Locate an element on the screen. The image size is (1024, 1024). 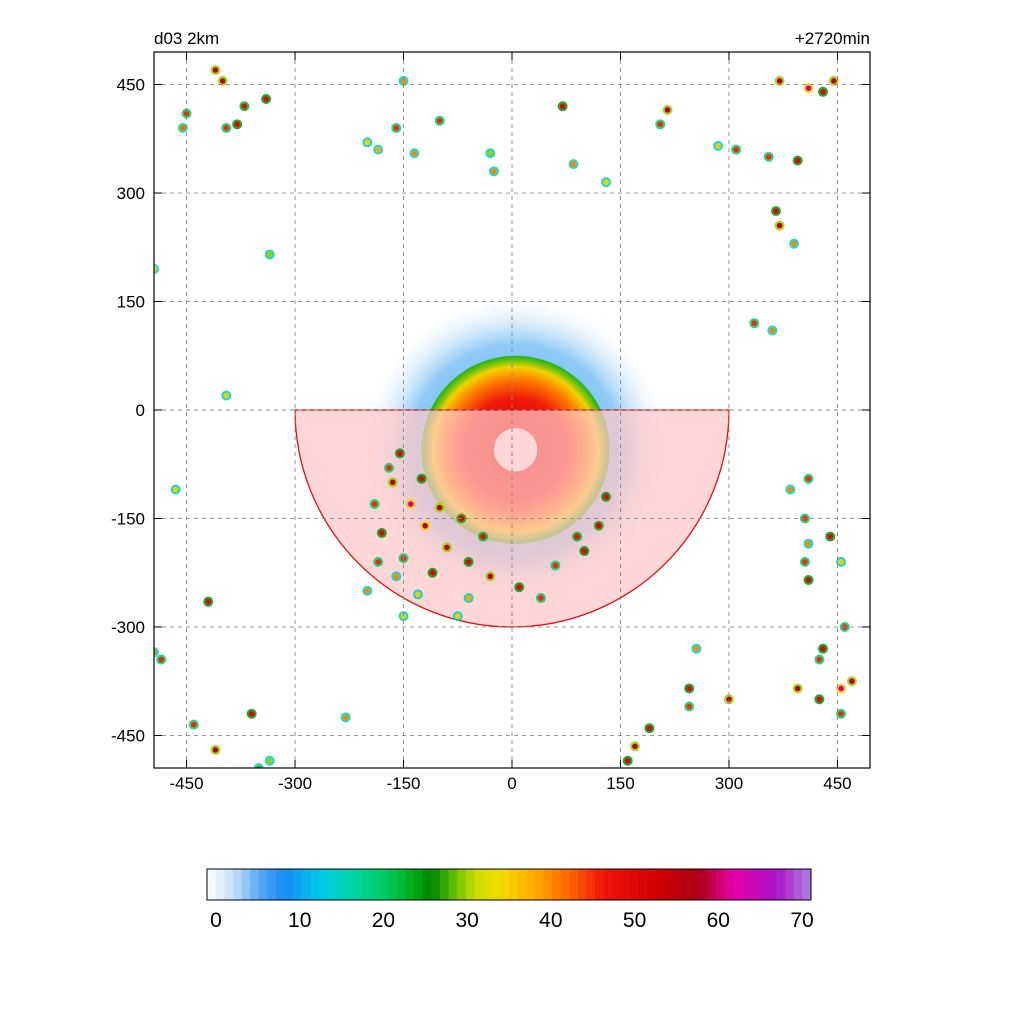
y-tick-label: -450 is located at coordinates (128, 735).